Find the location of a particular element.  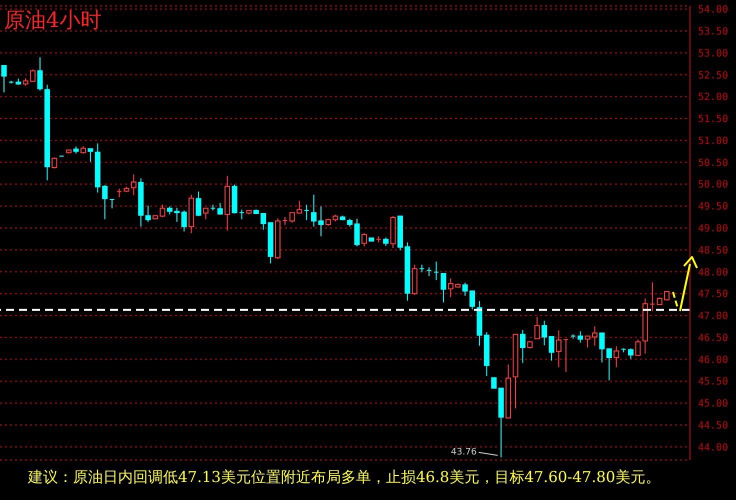

y-tick-label: 52.00 is located at coordinates (713, 98).